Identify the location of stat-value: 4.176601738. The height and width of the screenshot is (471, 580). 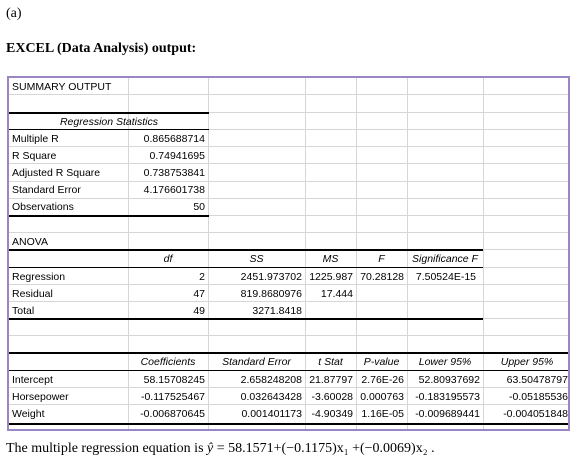
(174, 190).